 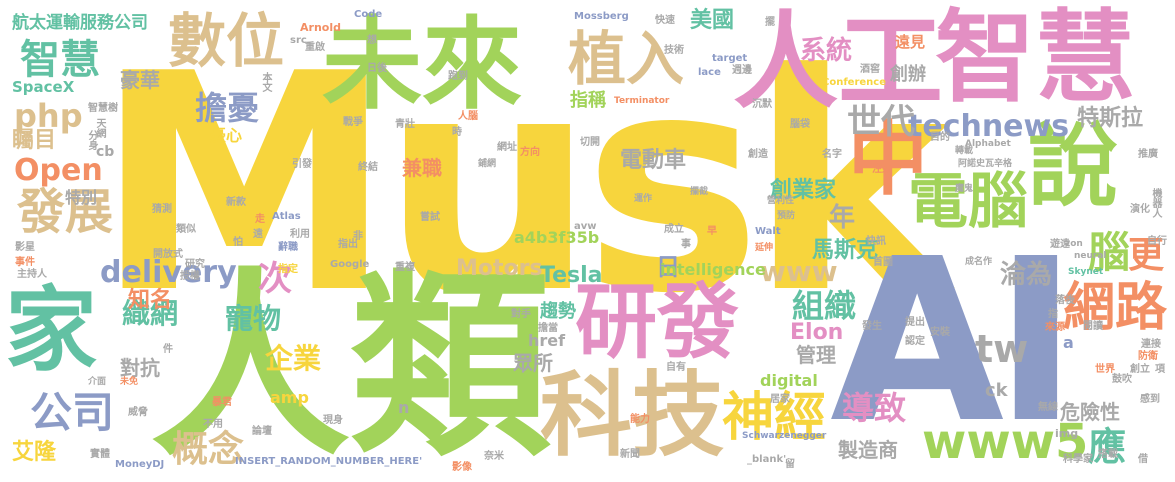 I want to click on word-small85: 網址, so click(x=507, y=147).